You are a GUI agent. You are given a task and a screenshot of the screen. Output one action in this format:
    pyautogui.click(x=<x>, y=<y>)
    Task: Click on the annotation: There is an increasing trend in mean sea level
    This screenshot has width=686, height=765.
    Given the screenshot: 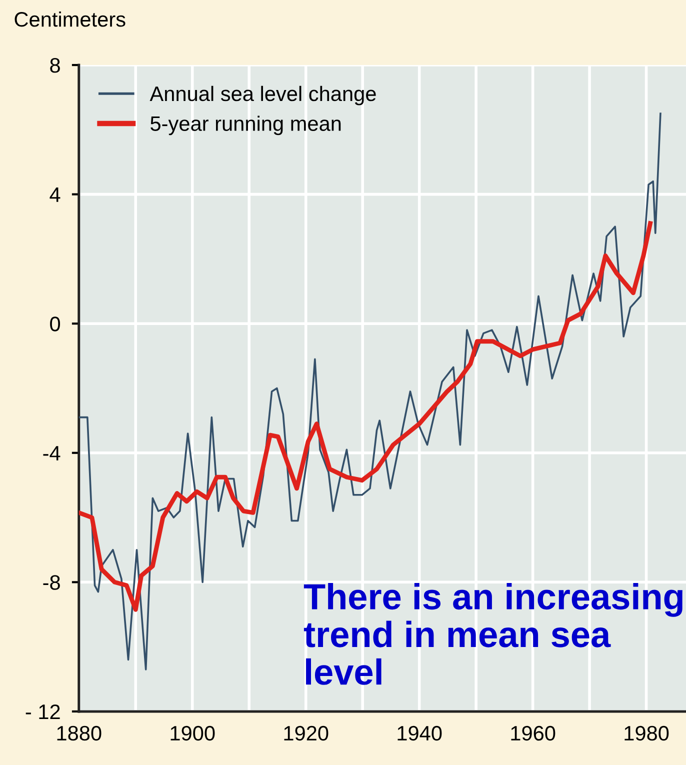 What is the action you would take?
    pyautogui.click(x=493, y=634)
    